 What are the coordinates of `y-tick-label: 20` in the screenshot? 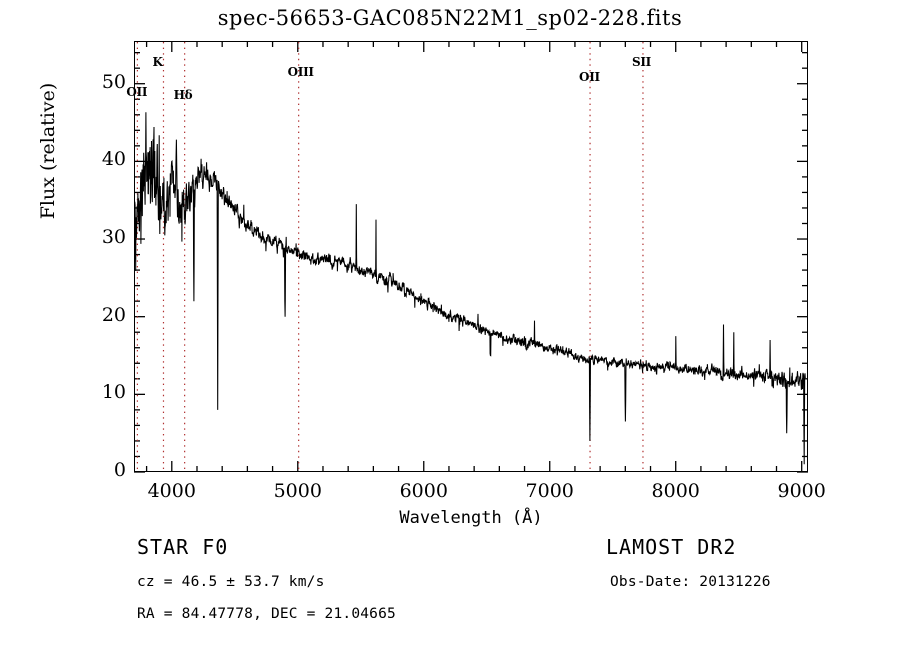 It's located at (113, 314).